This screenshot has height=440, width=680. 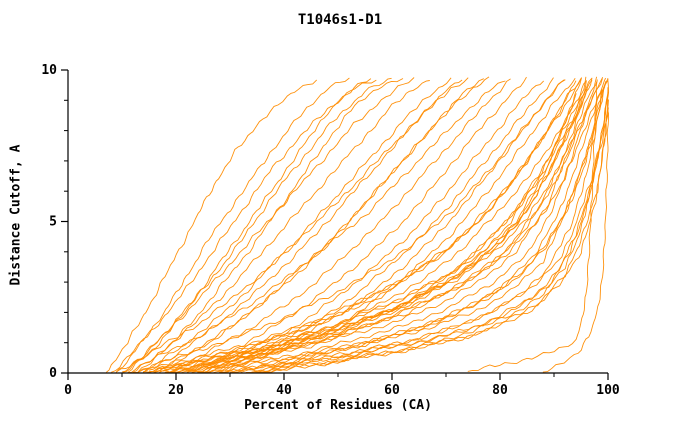 I want to click on y-tick-label: 5, so click(x=53, y=222).